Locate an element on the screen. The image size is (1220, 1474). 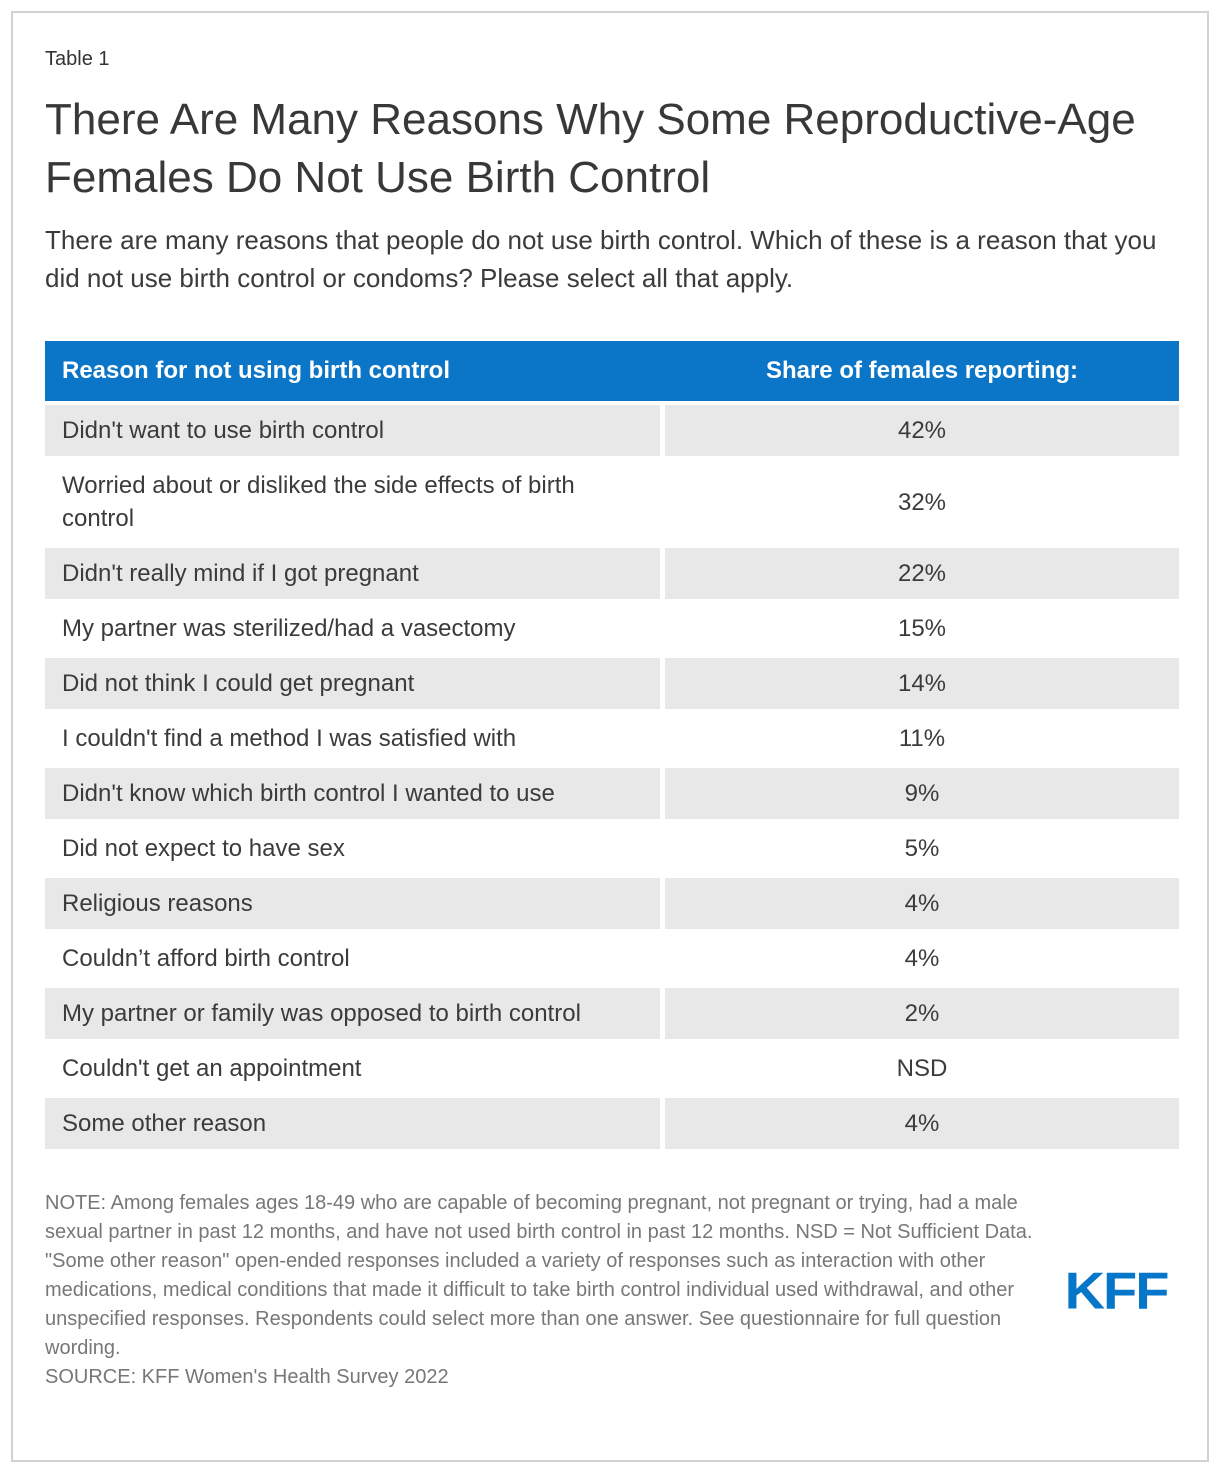
share-cell-text: 14% is located at coordinates (922, 683).